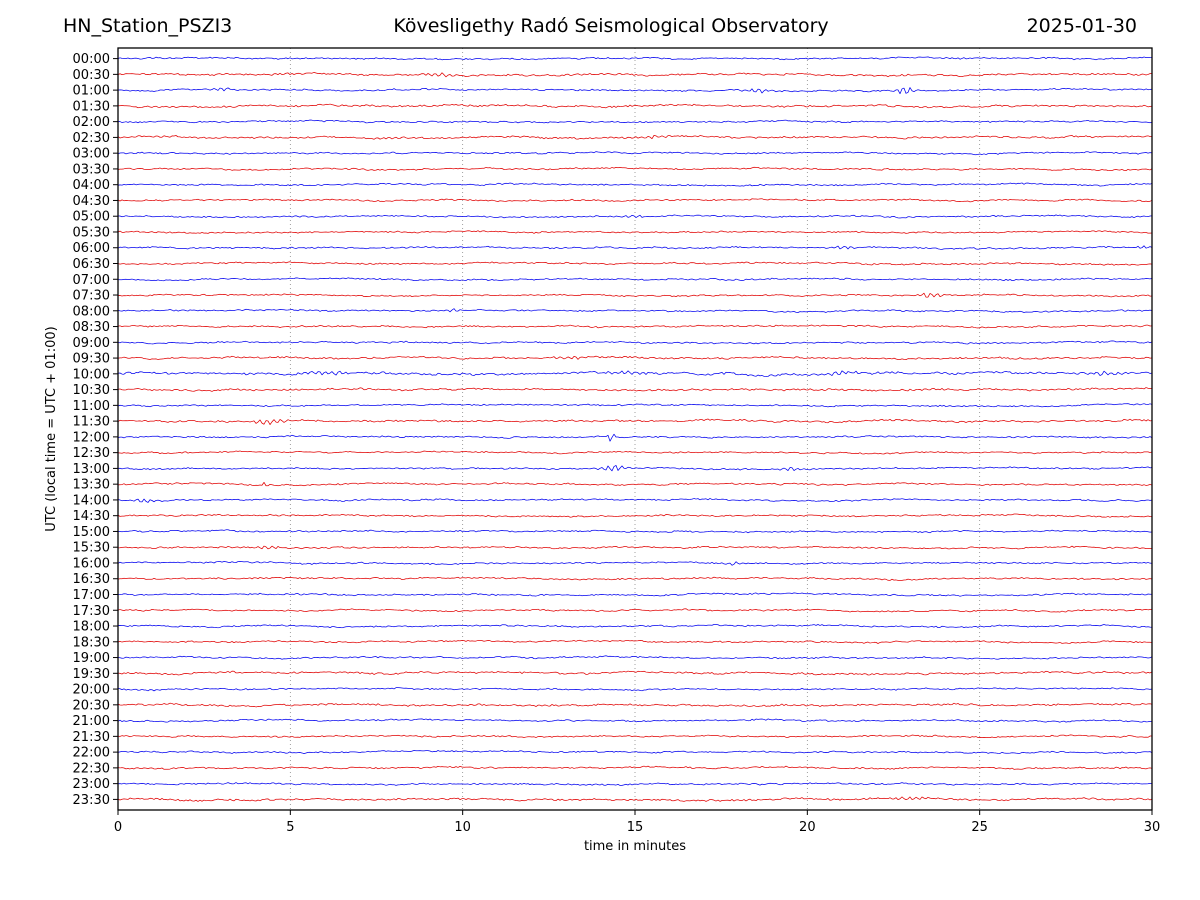 This screenshot has height=900, width=1200. What do you see at coordinates (91, 106) in the screenshot?
I see `y-tick-label: 01:30` at bounding box center [91, 106].